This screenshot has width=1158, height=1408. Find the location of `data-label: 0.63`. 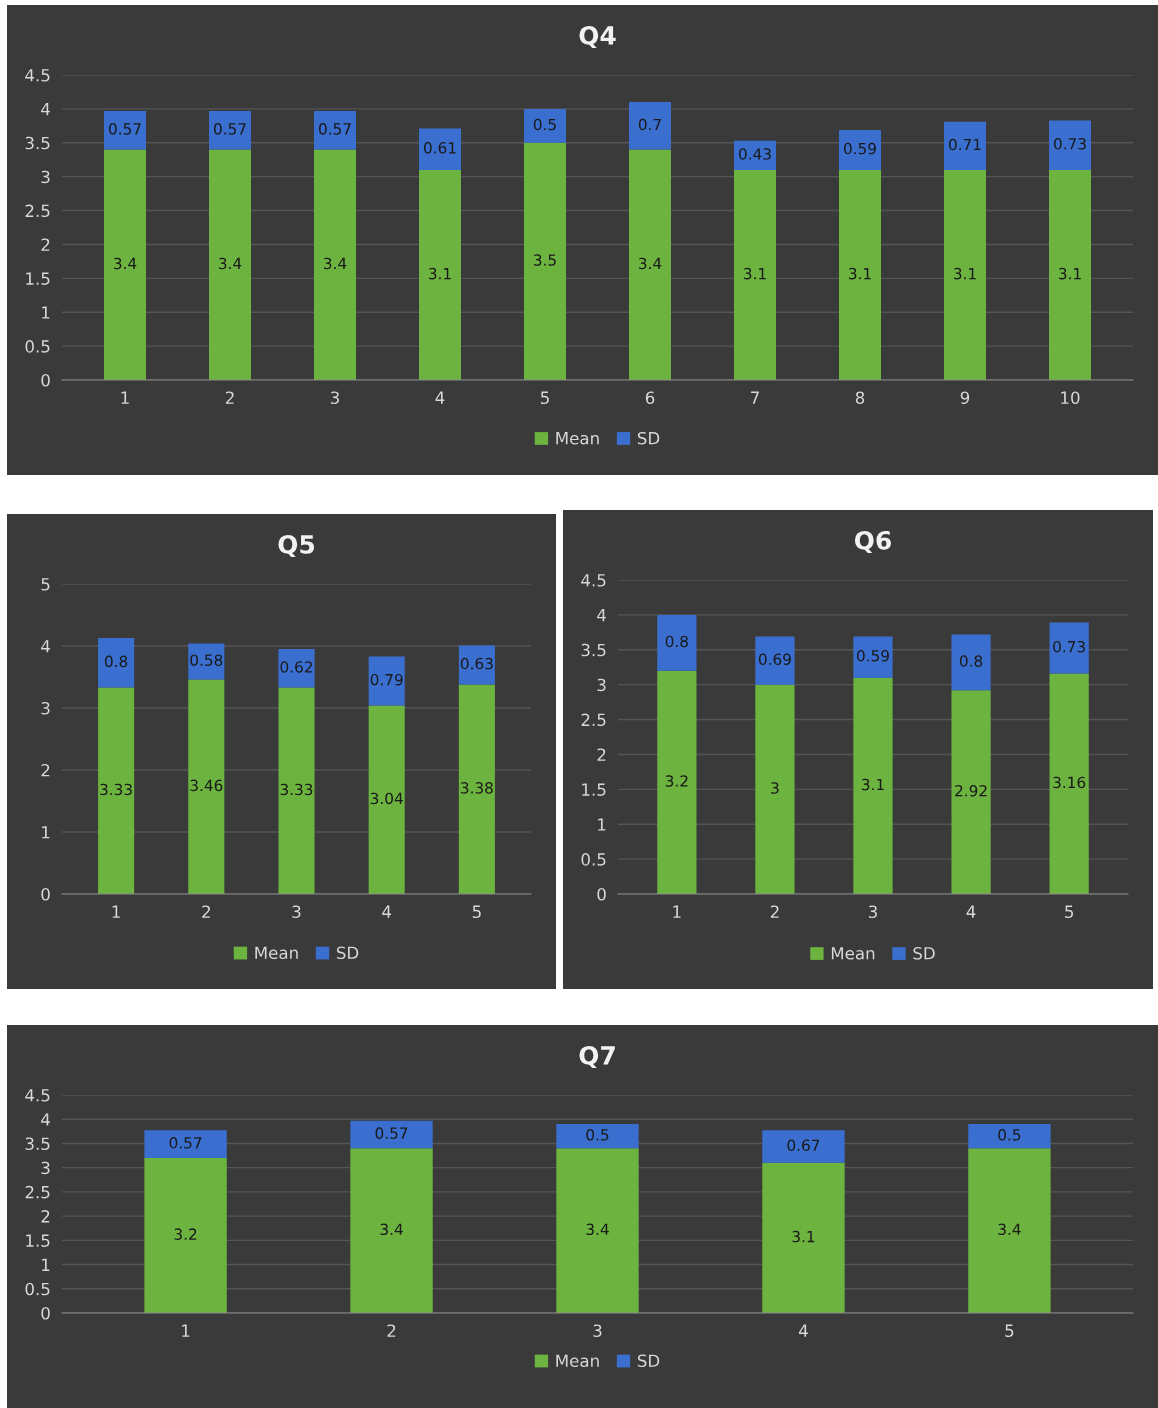

data-label: 0.63 is located at coordinates (476, 663).